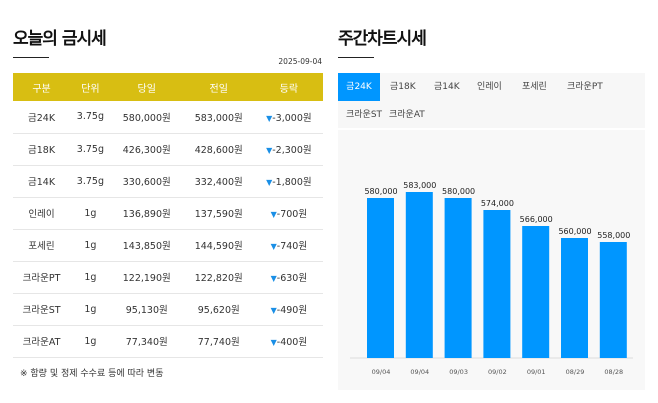 This screenshot has height=403, width=658. What do you see at coordinates (491, 100) in the screenshot?
I see `chart-tabs: 금24K 금18K 금14K 인레이 포세린 크라운PT 크라운ST 크라운AT` at bounding box center [491, 100].